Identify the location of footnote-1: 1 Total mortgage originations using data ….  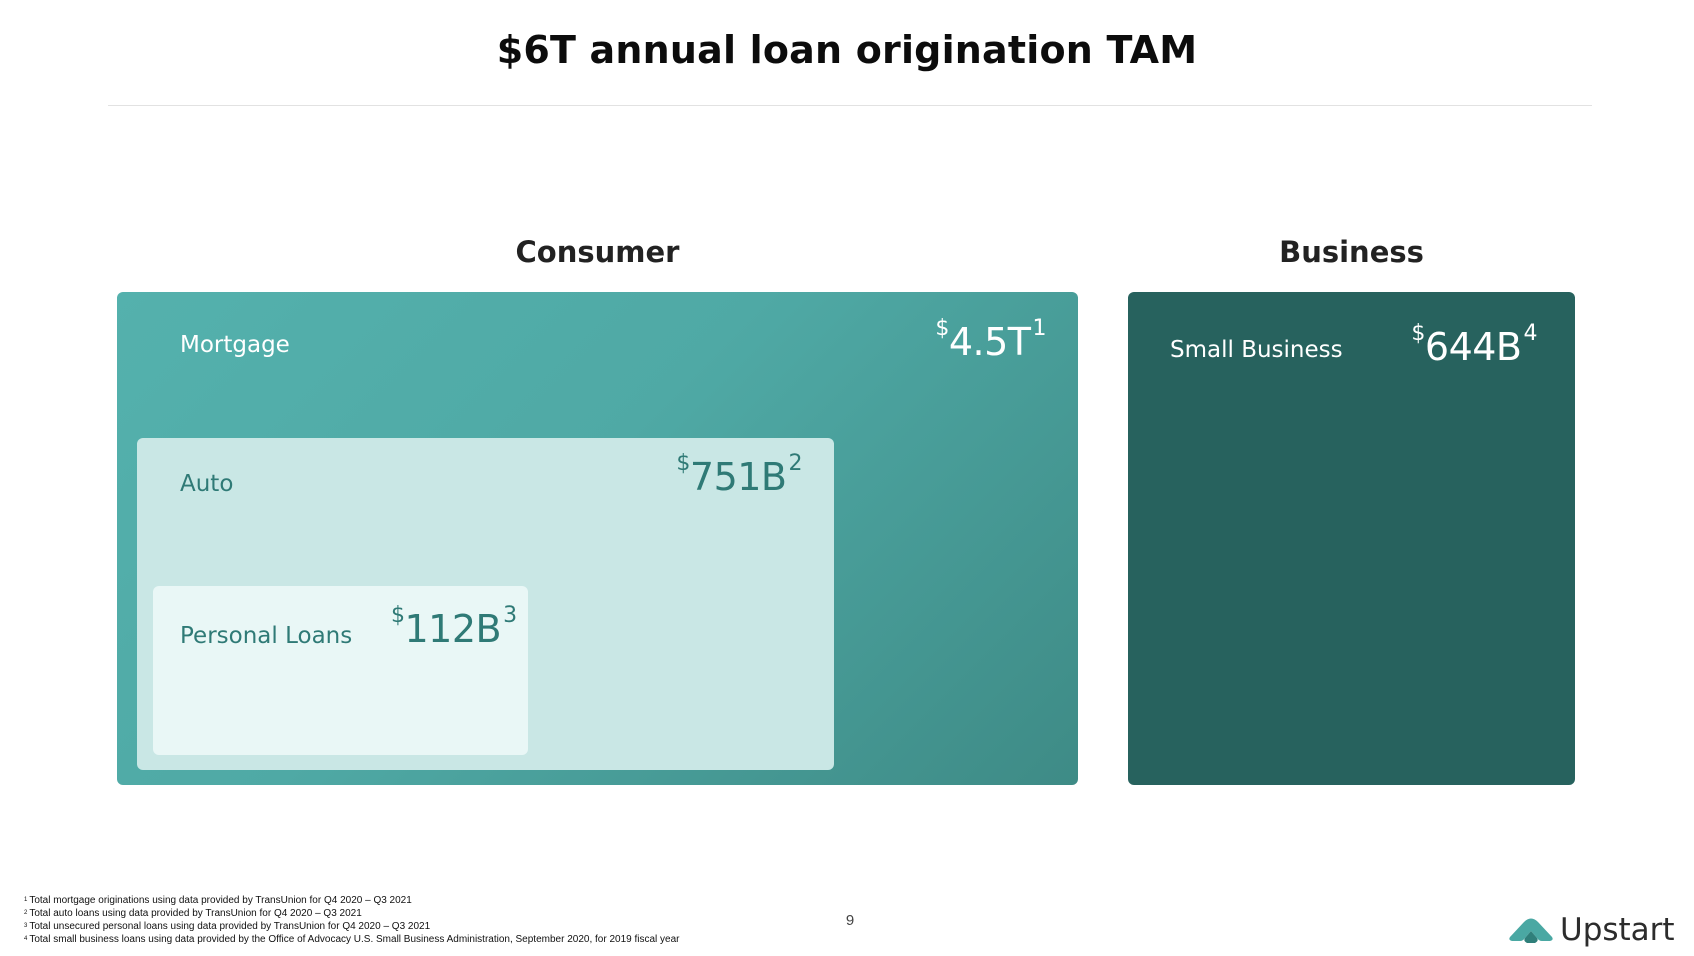
(218, 900).